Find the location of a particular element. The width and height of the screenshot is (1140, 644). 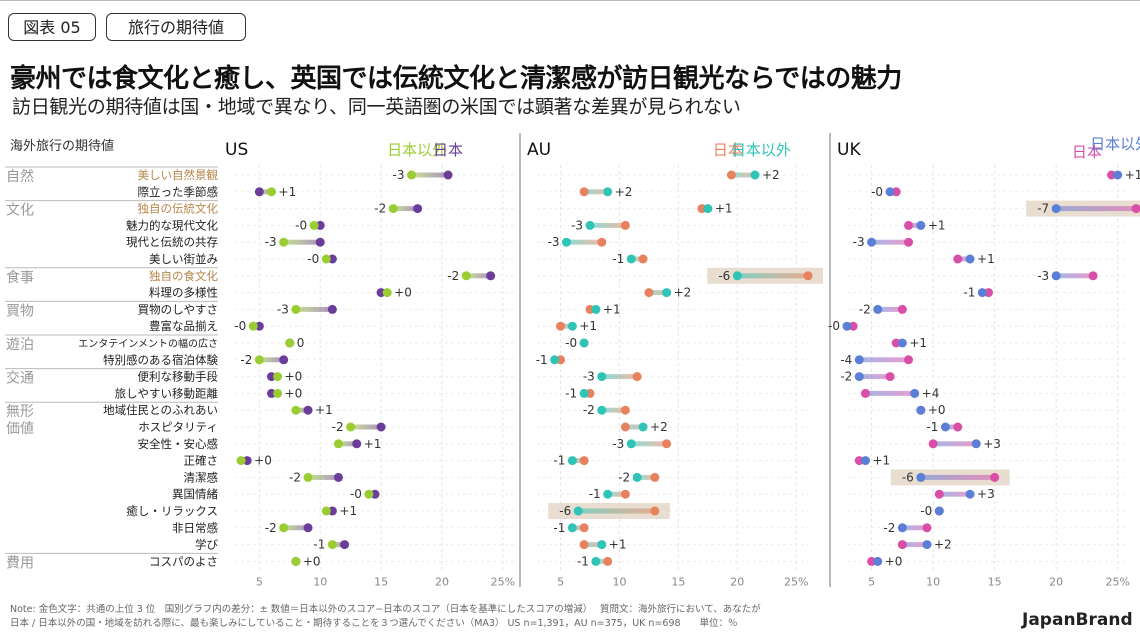

x-tick-label: 25% is located at coordinates (796, 581).